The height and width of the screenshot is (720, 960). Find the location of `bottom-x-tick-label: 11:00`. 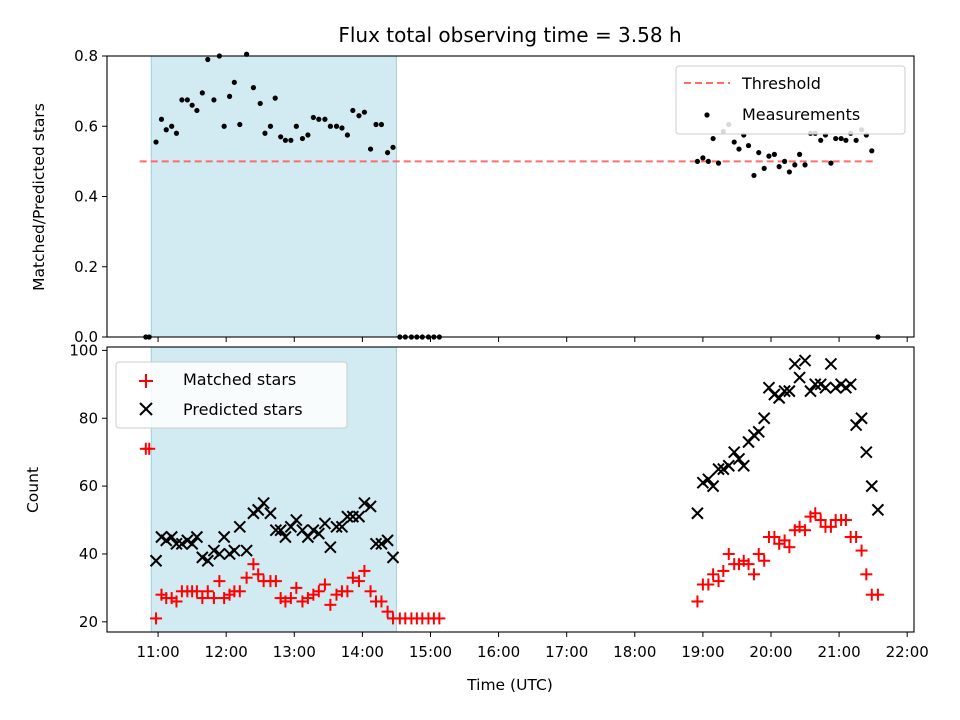

bottom-x-tick-label: 11:00 is located at coordinates (157, 652).